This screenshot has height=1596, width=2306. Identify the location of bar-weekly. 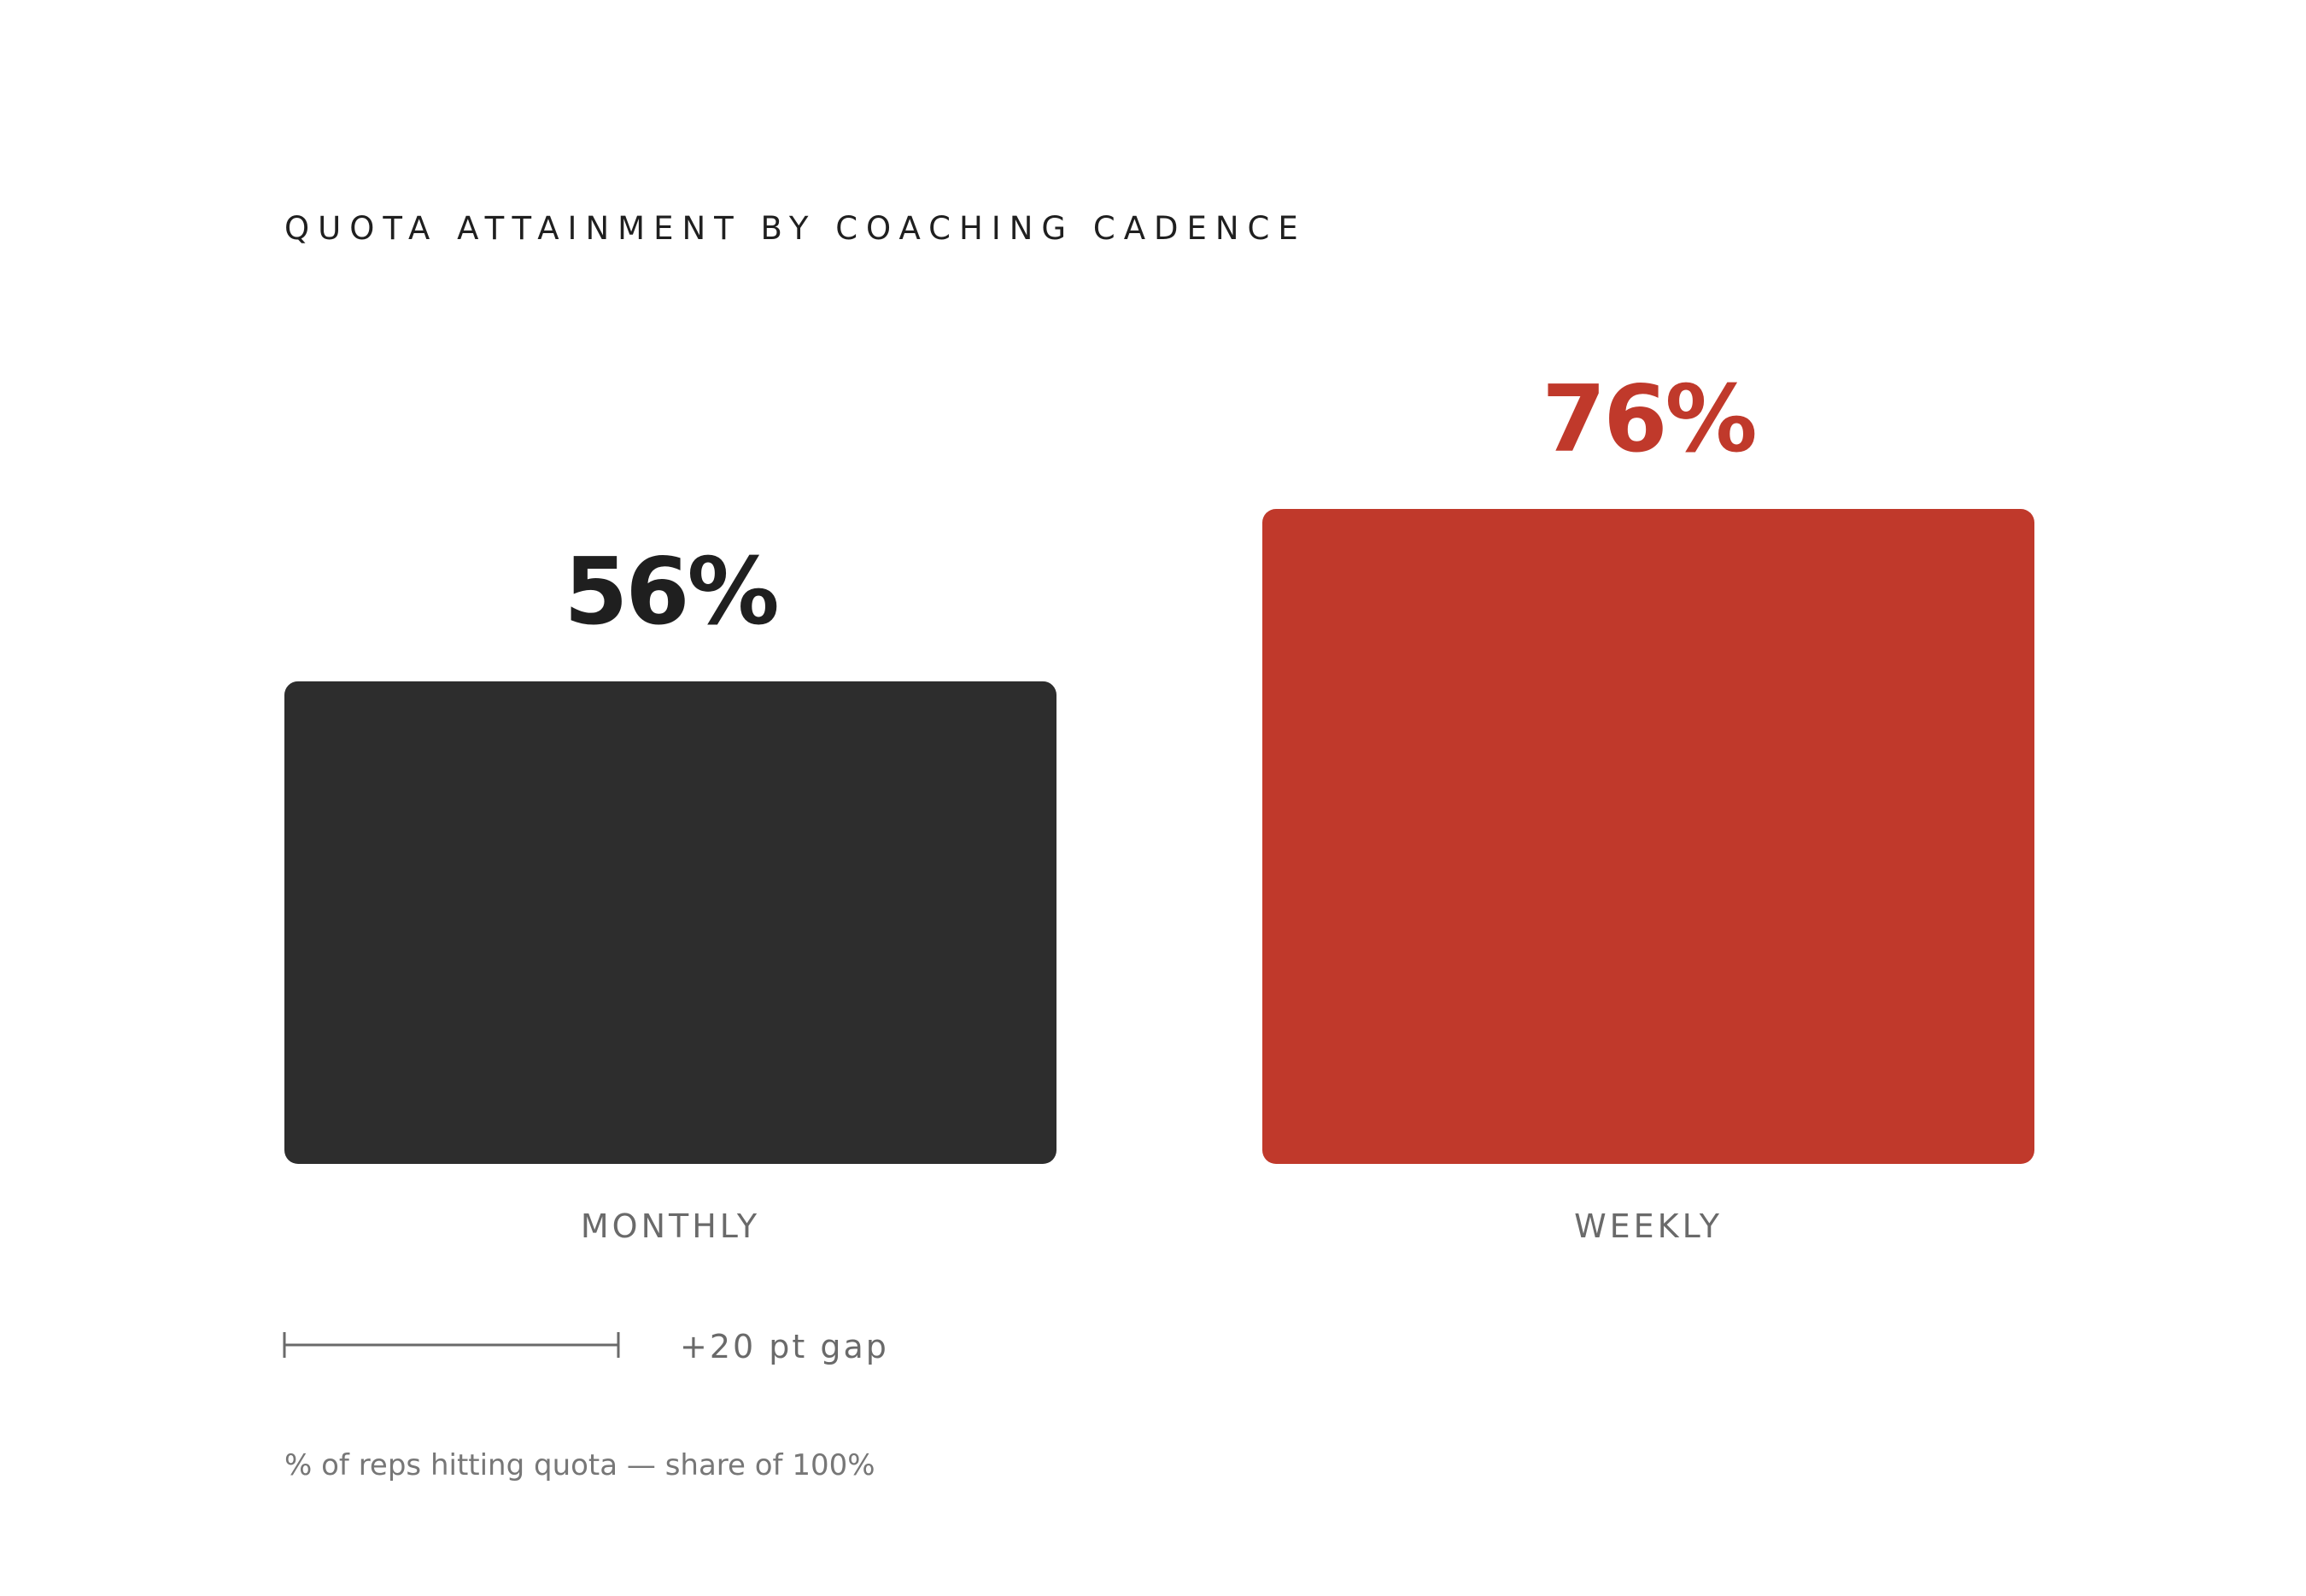
(1648, 836).